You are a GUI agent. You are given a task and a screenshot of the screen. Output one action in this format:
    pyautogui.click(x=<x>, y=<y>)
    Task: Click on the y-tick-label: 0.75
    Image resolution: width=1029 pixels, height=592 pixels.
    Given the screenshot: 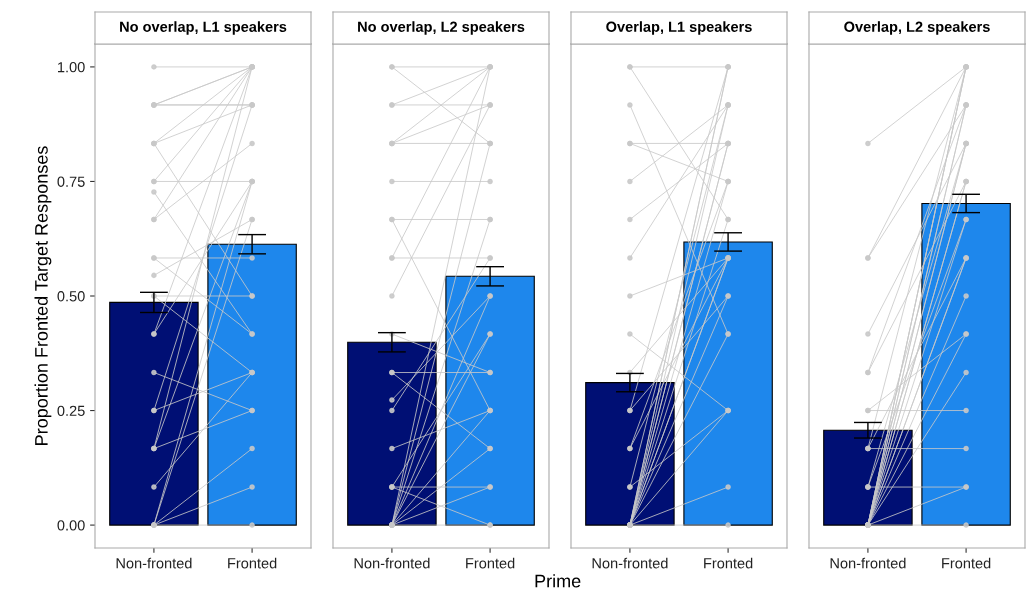 What is the action you would take?
    pyautogui.click(x=71, y=181)
    